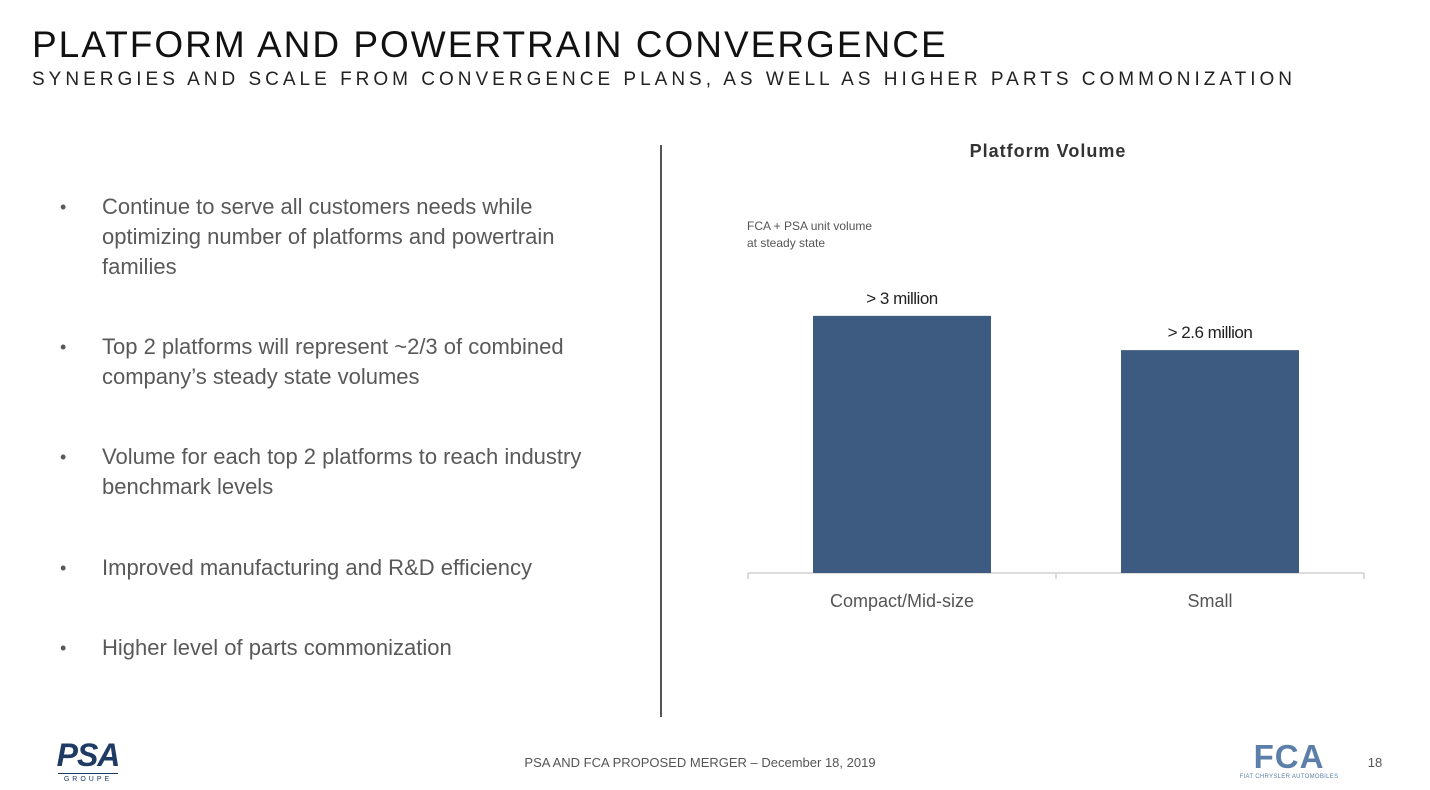 The height and width of the screenshot is (790, 1430). I want to click on psa-logo-subtext: GROUPE, so click(88, 779).